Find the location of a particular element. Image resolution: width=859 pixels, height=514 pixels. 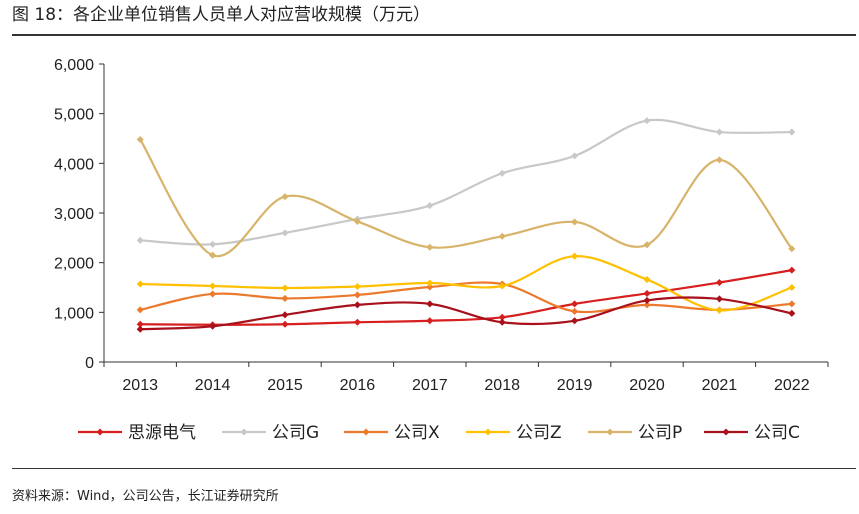

x-tick-label: 2021 is located at coordinates (720, 385).